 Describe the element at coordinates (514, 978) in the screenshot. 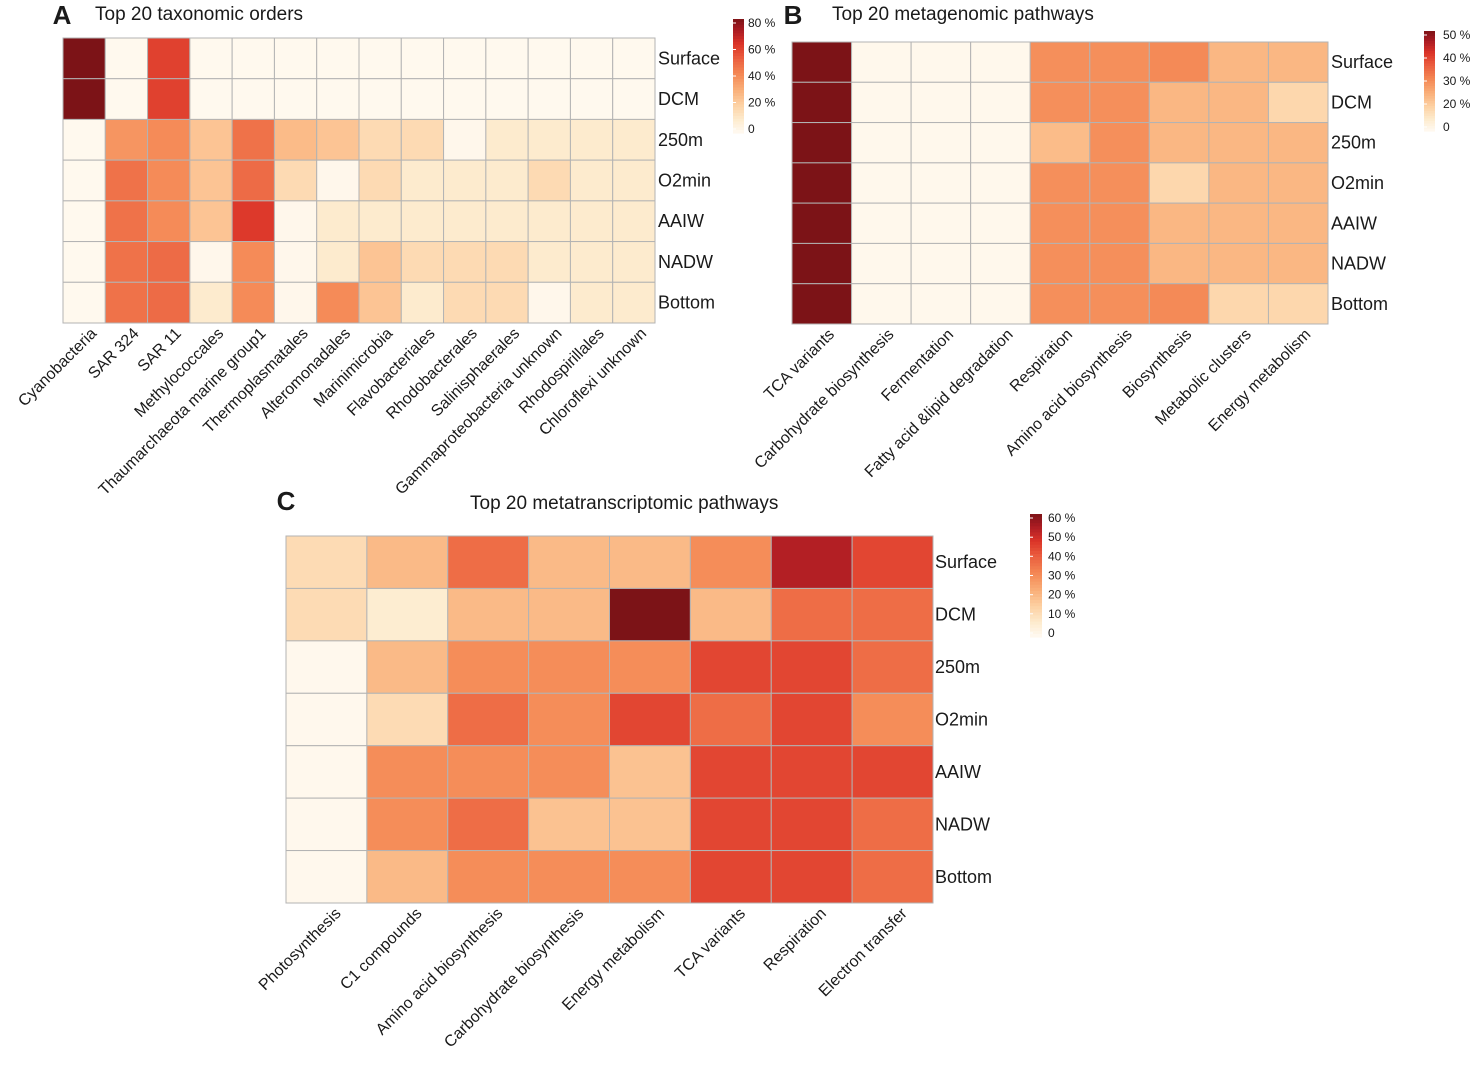

I see `panel-c-column-label: Carbohydrate biosynthesis` at that location.